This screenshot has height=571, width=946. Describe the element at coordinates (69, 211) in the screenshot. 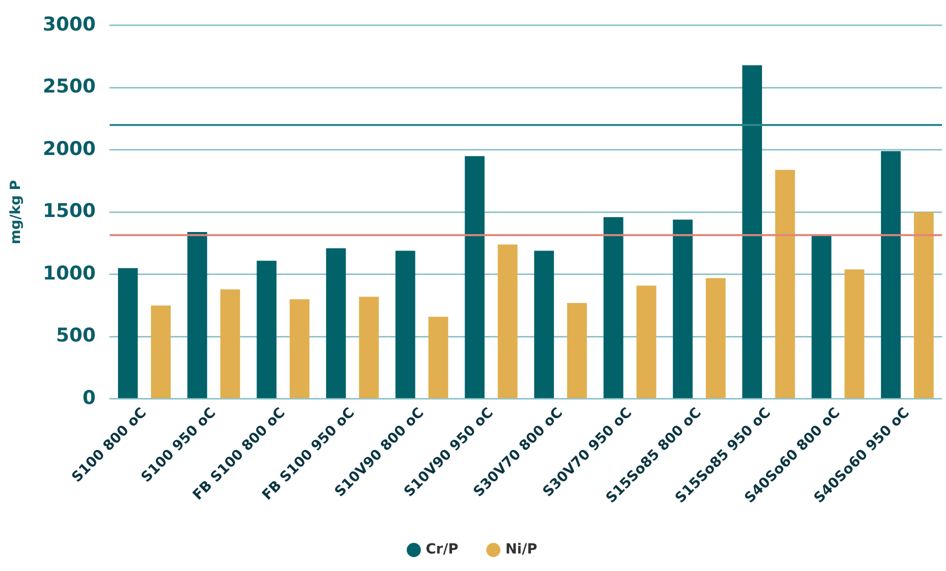

I see `y-tick-label: 1500` at that location.